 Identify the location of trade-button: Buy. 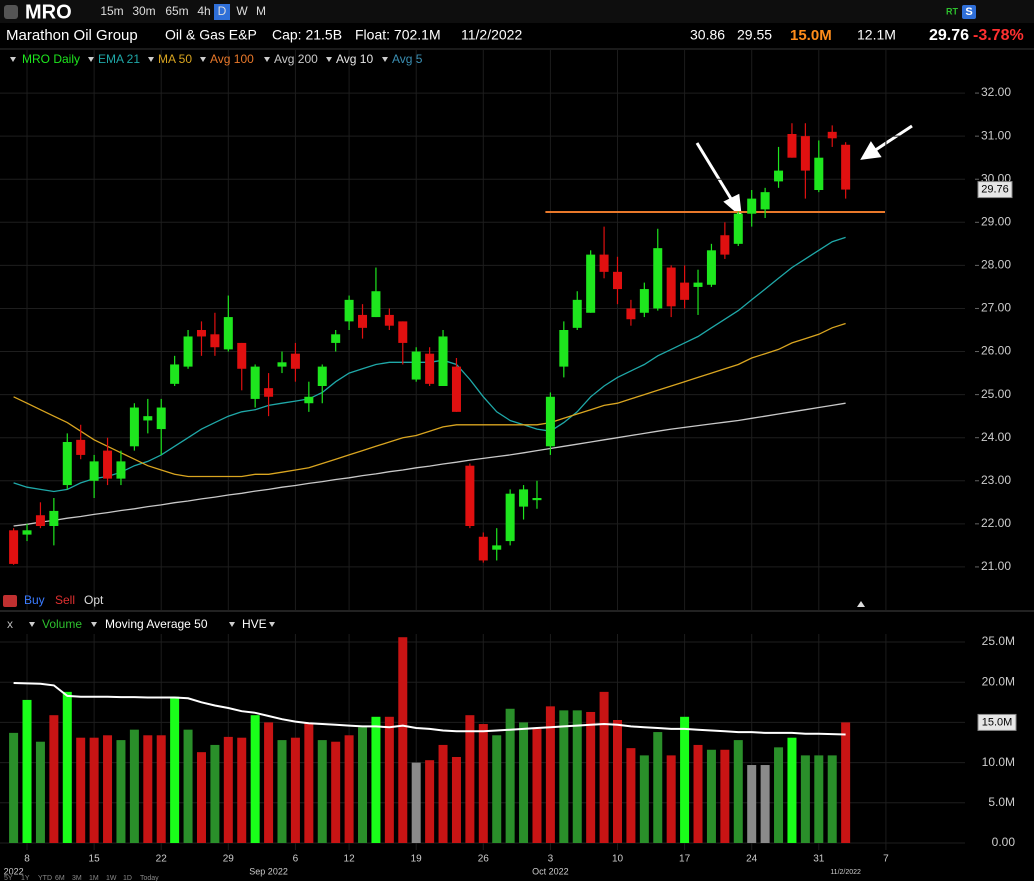
(34, 600).